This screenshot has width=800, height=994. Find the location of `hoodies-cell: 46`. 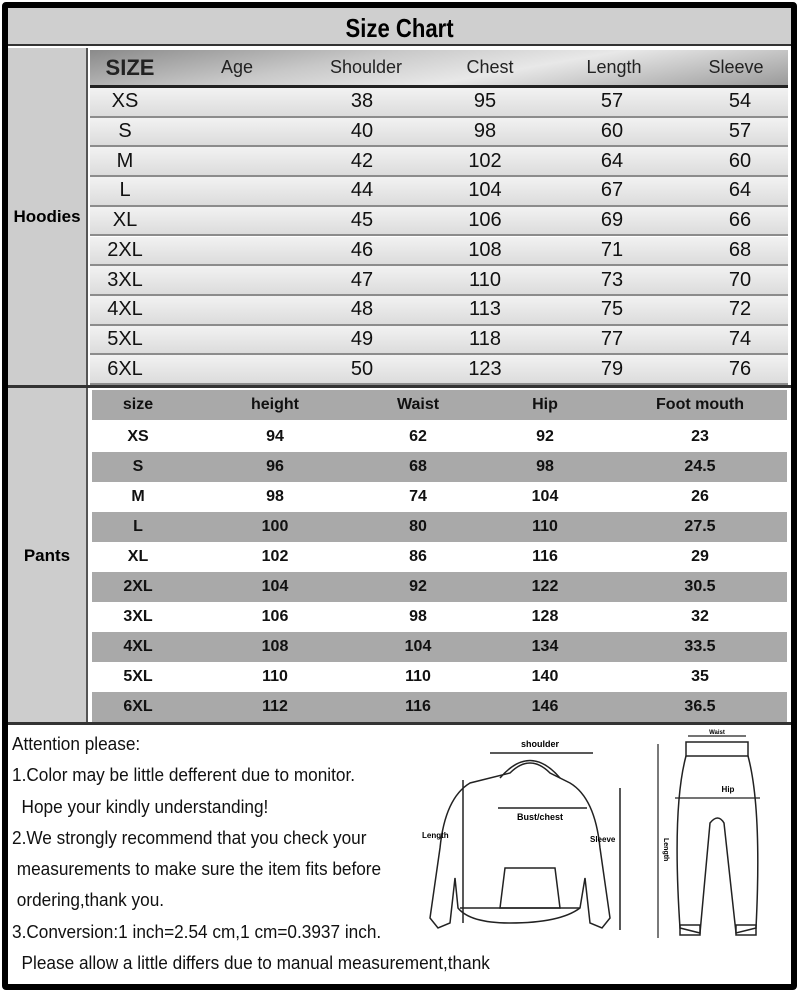

hoodies-cell: 46 is located at coordinates (362, 249).